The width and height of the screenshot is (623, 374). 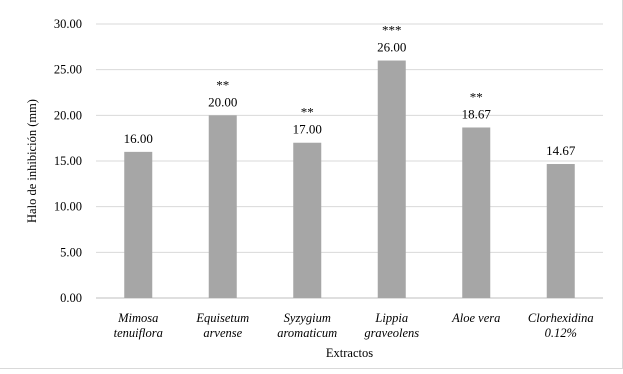 I want to click on y-tick-label: 10.00, so click(x=68, y=207).